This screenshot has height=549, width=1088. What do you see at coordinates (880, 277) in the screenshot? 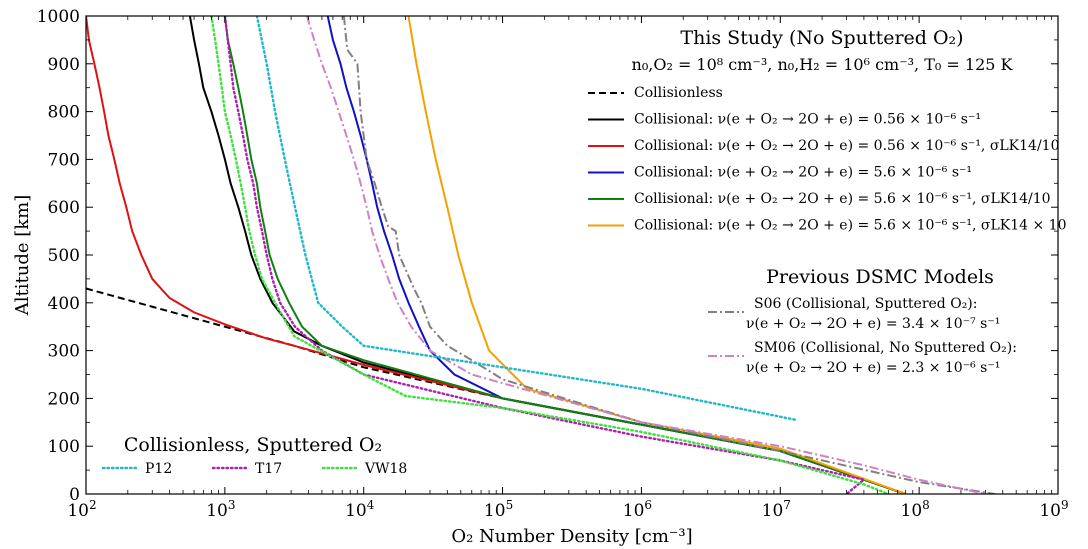
I see `legend-previous-title: Previous DSMC Models` at bounding box center [880, 277].